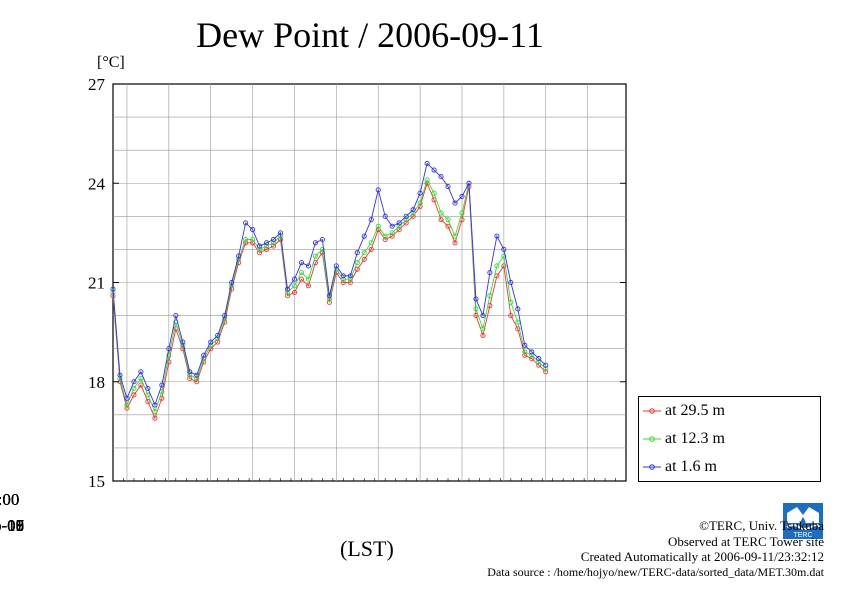 This screenshot has height=595, width=842. I want to click on legend-swatch-1-6m, so click(652, 467).